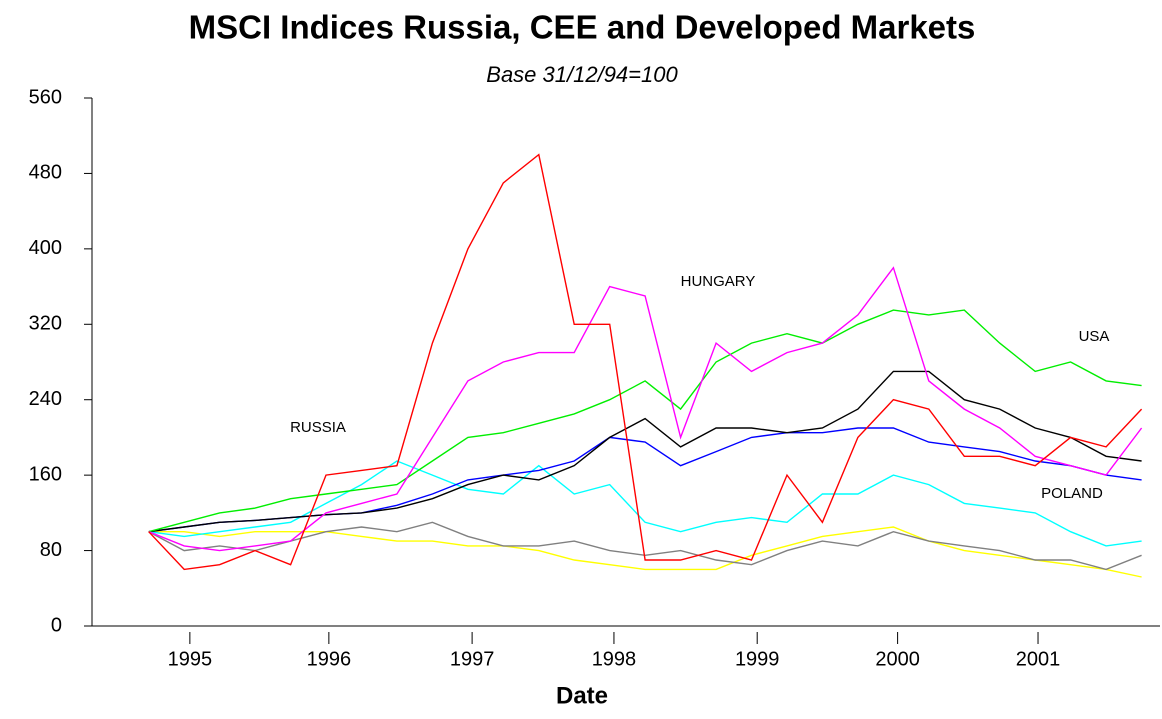  I want to click on y-tick-label: 400, so click(45, 248).